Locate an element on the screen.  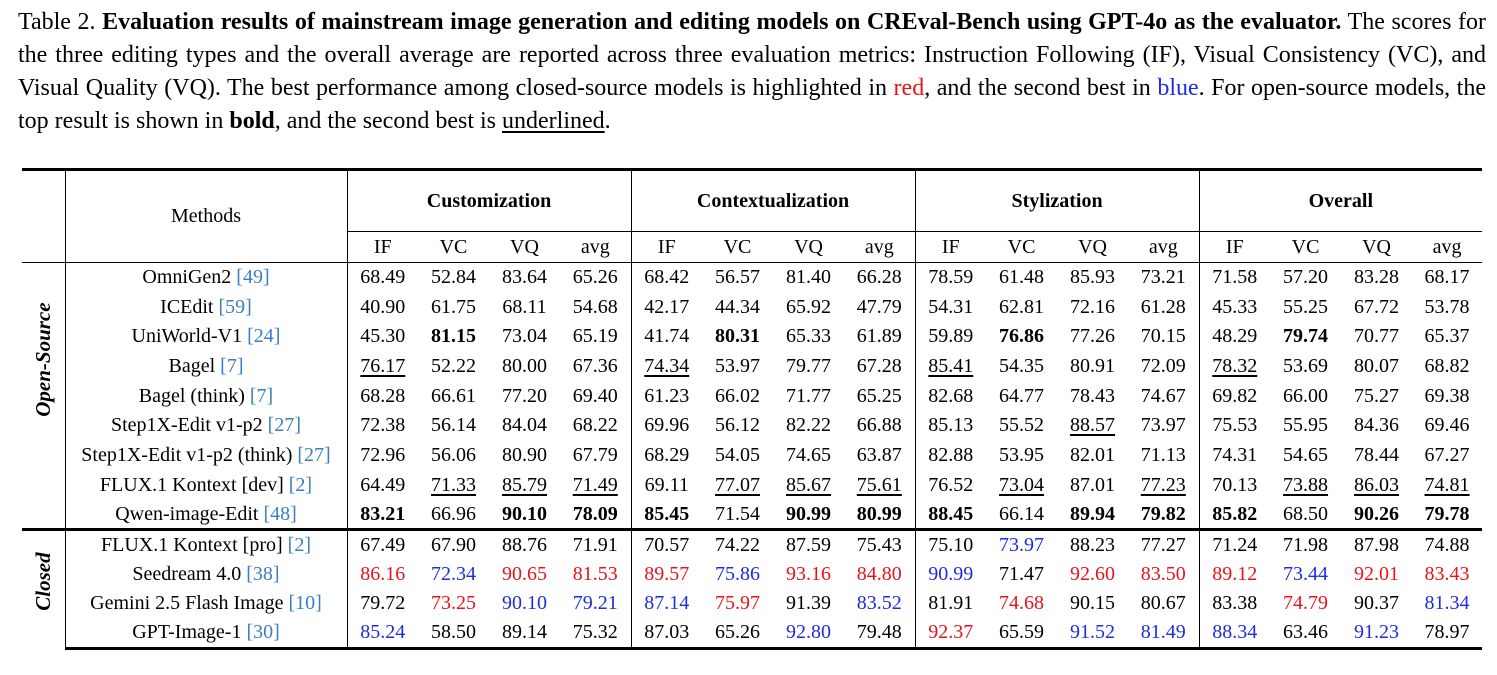
score-cell: 69.96 is located at coordinates (666, 426).